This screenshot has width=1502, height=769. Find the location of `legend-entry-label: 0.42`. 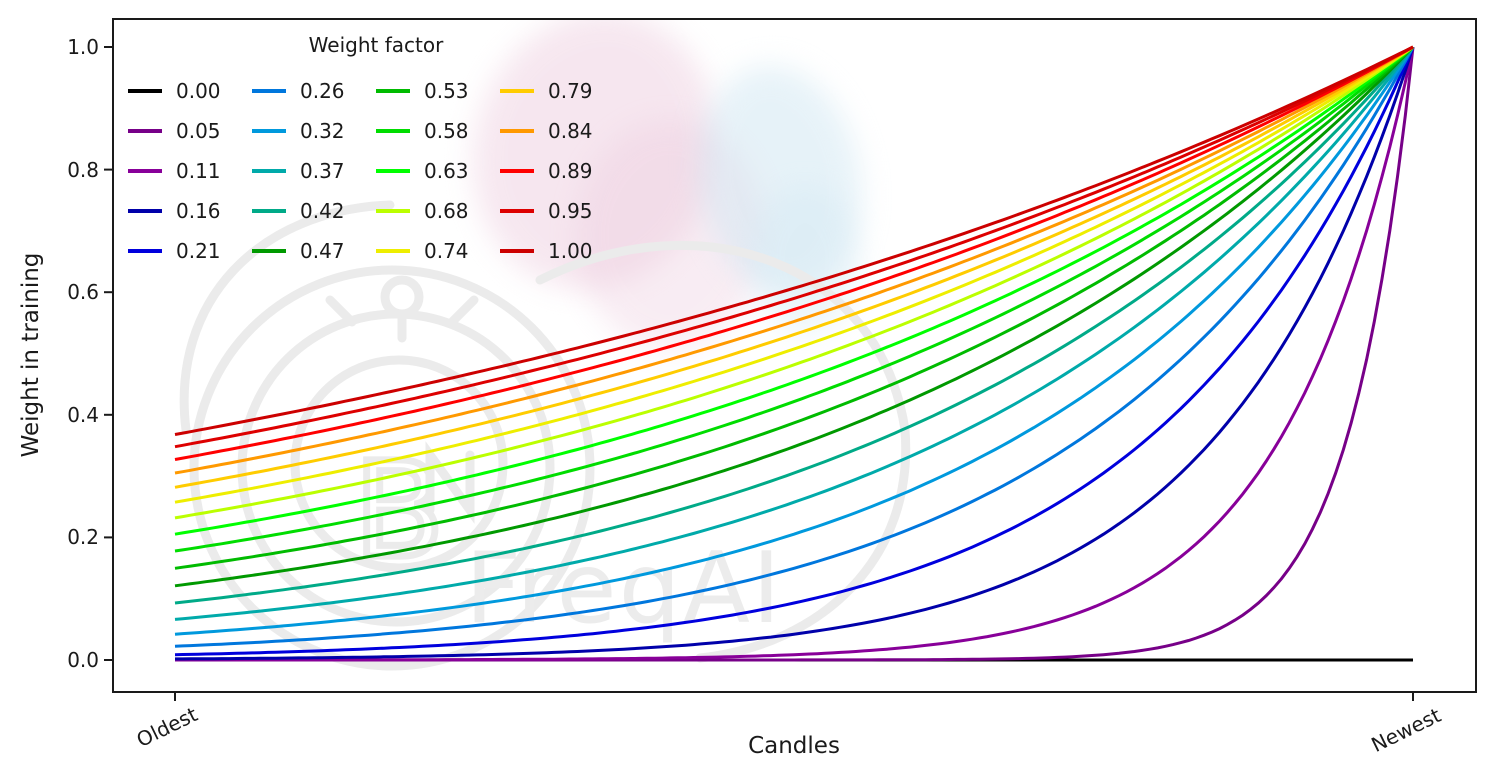

legend-entry-label: 0.42 is located at coordinates (322, 211).